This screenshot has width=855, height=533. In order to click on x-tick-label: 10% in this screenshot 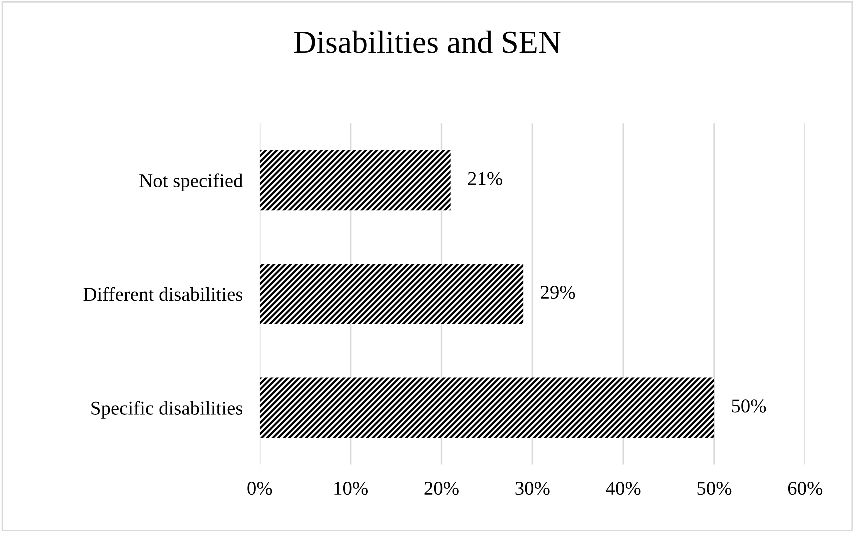, I will do `click(351, 489)`.